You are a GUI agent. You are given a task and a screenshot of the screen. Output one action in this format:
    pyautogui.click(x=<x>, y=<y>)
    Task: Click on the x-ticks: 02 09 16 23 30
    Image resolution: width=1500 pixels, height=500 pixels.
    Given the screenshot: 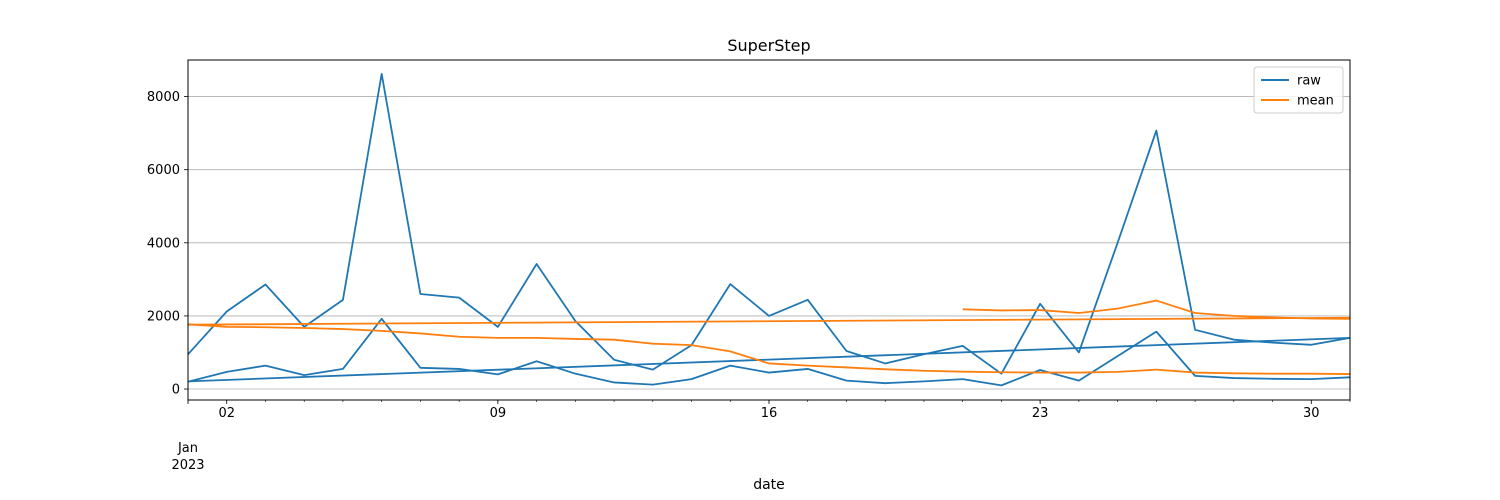 What is the action you would take?
    pyautogui.click(x=769, y=410)
    